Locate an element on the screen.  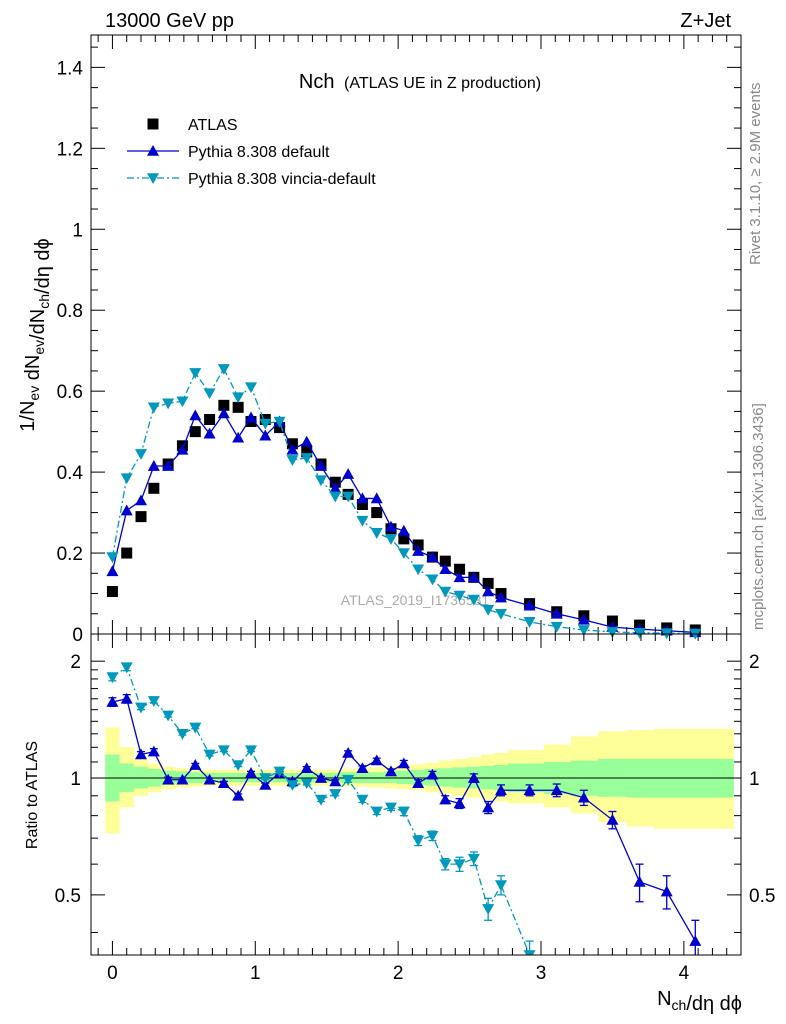
x-tick-label: 0 is located at coordinates (112, 973).